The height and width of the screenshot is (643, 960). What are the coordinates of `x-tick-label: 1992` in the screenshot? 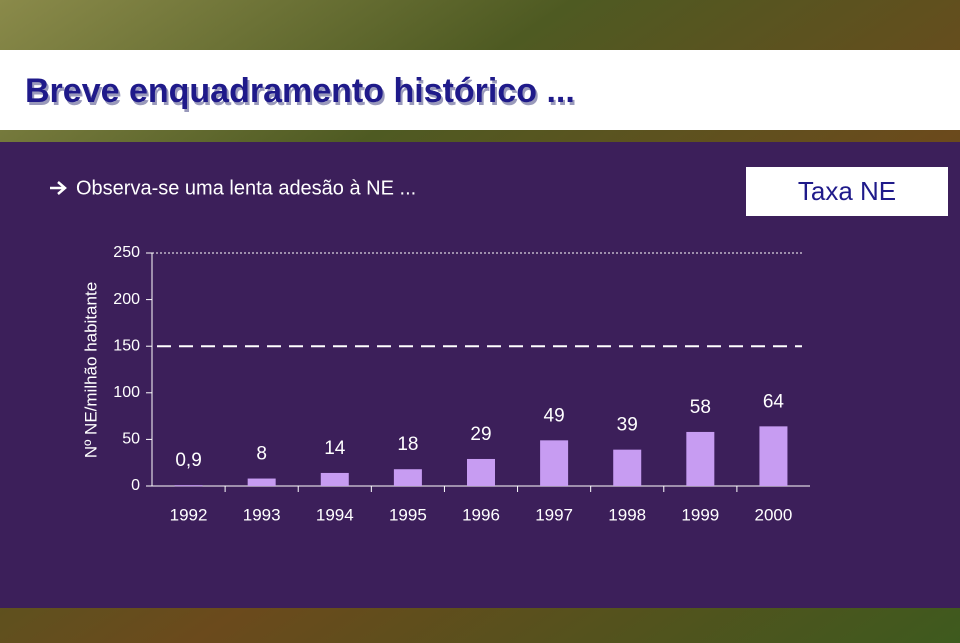 It's located at (189, 514).